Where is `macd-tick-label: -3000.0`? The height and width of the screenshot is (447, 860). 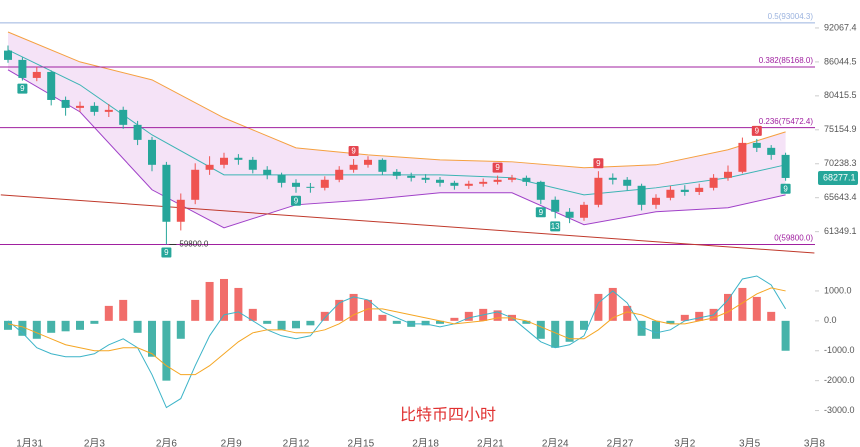
macd-tick-label: -3000.0 is located at coordinates (839, 410).